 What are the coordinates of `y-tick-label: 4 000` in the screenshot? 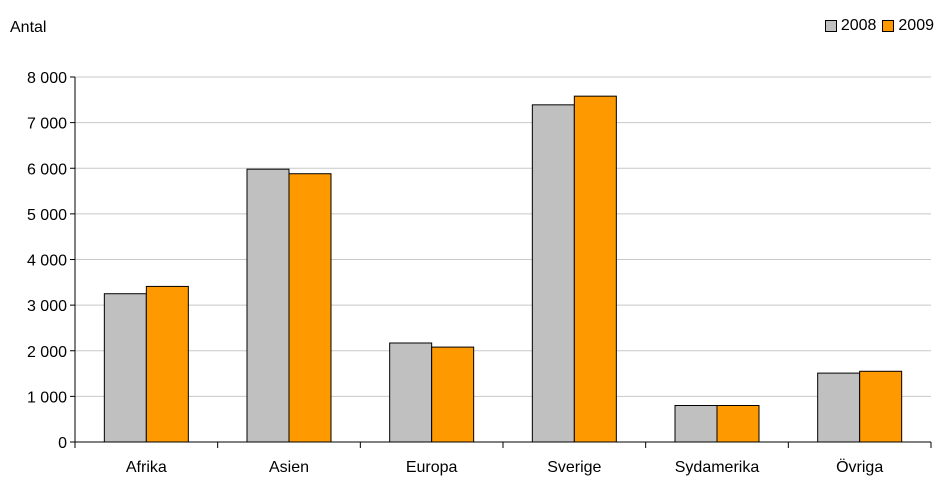 It's located at (47, 261).